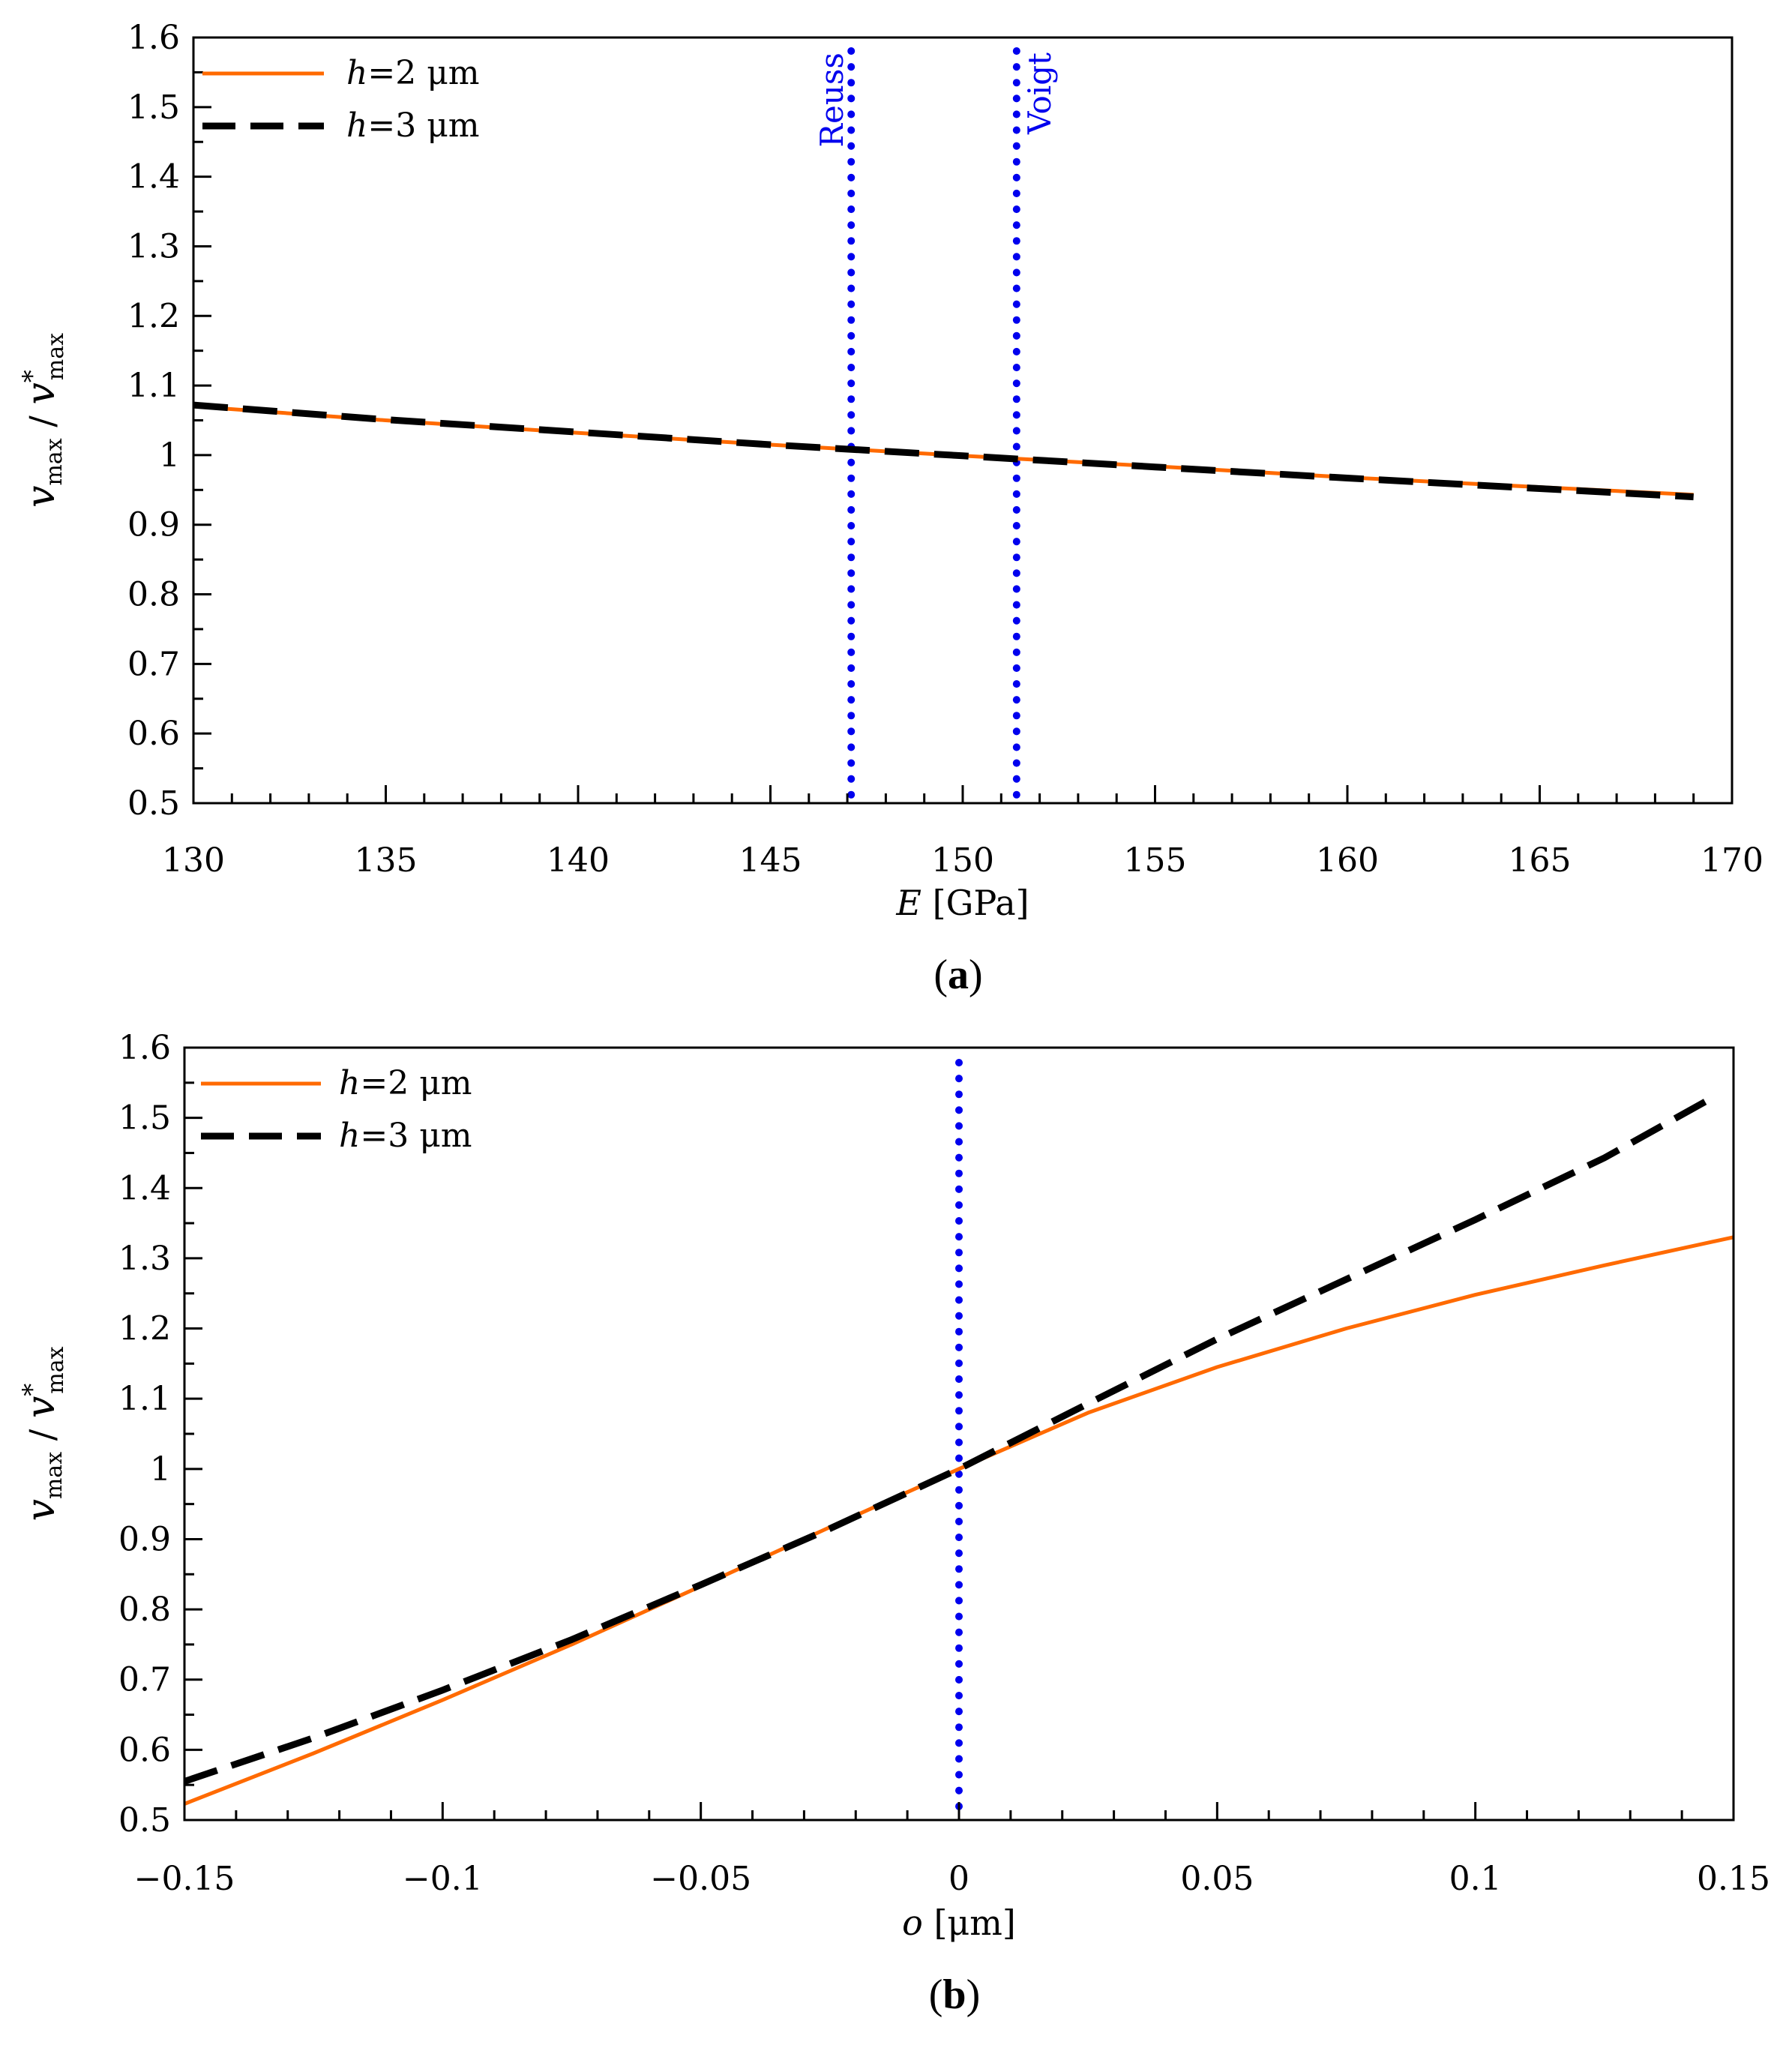 The image size is (1792, 2048). I want to click on panel-letter: a, so click(959, 975).